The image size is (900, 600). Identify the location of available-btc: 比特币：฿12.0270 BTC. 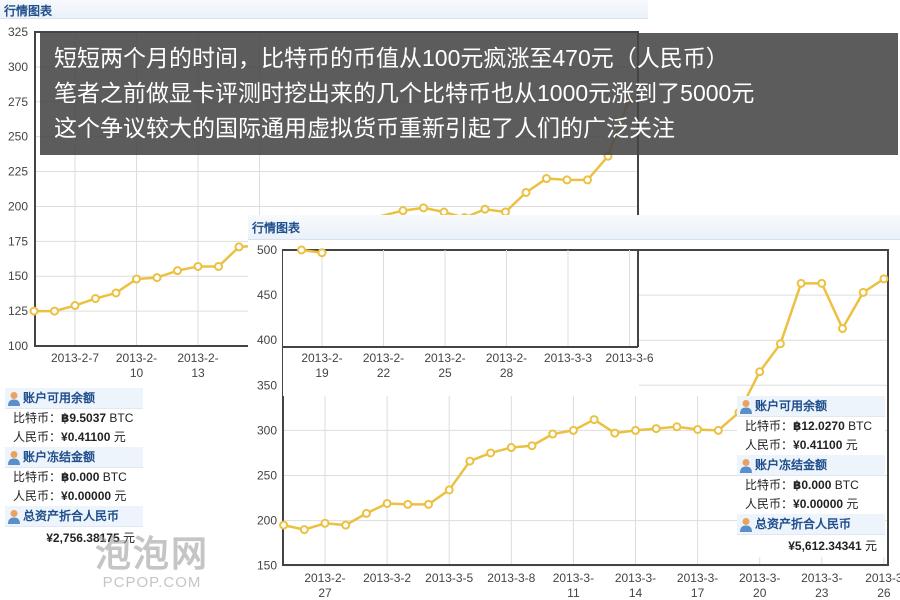
(811, 426).